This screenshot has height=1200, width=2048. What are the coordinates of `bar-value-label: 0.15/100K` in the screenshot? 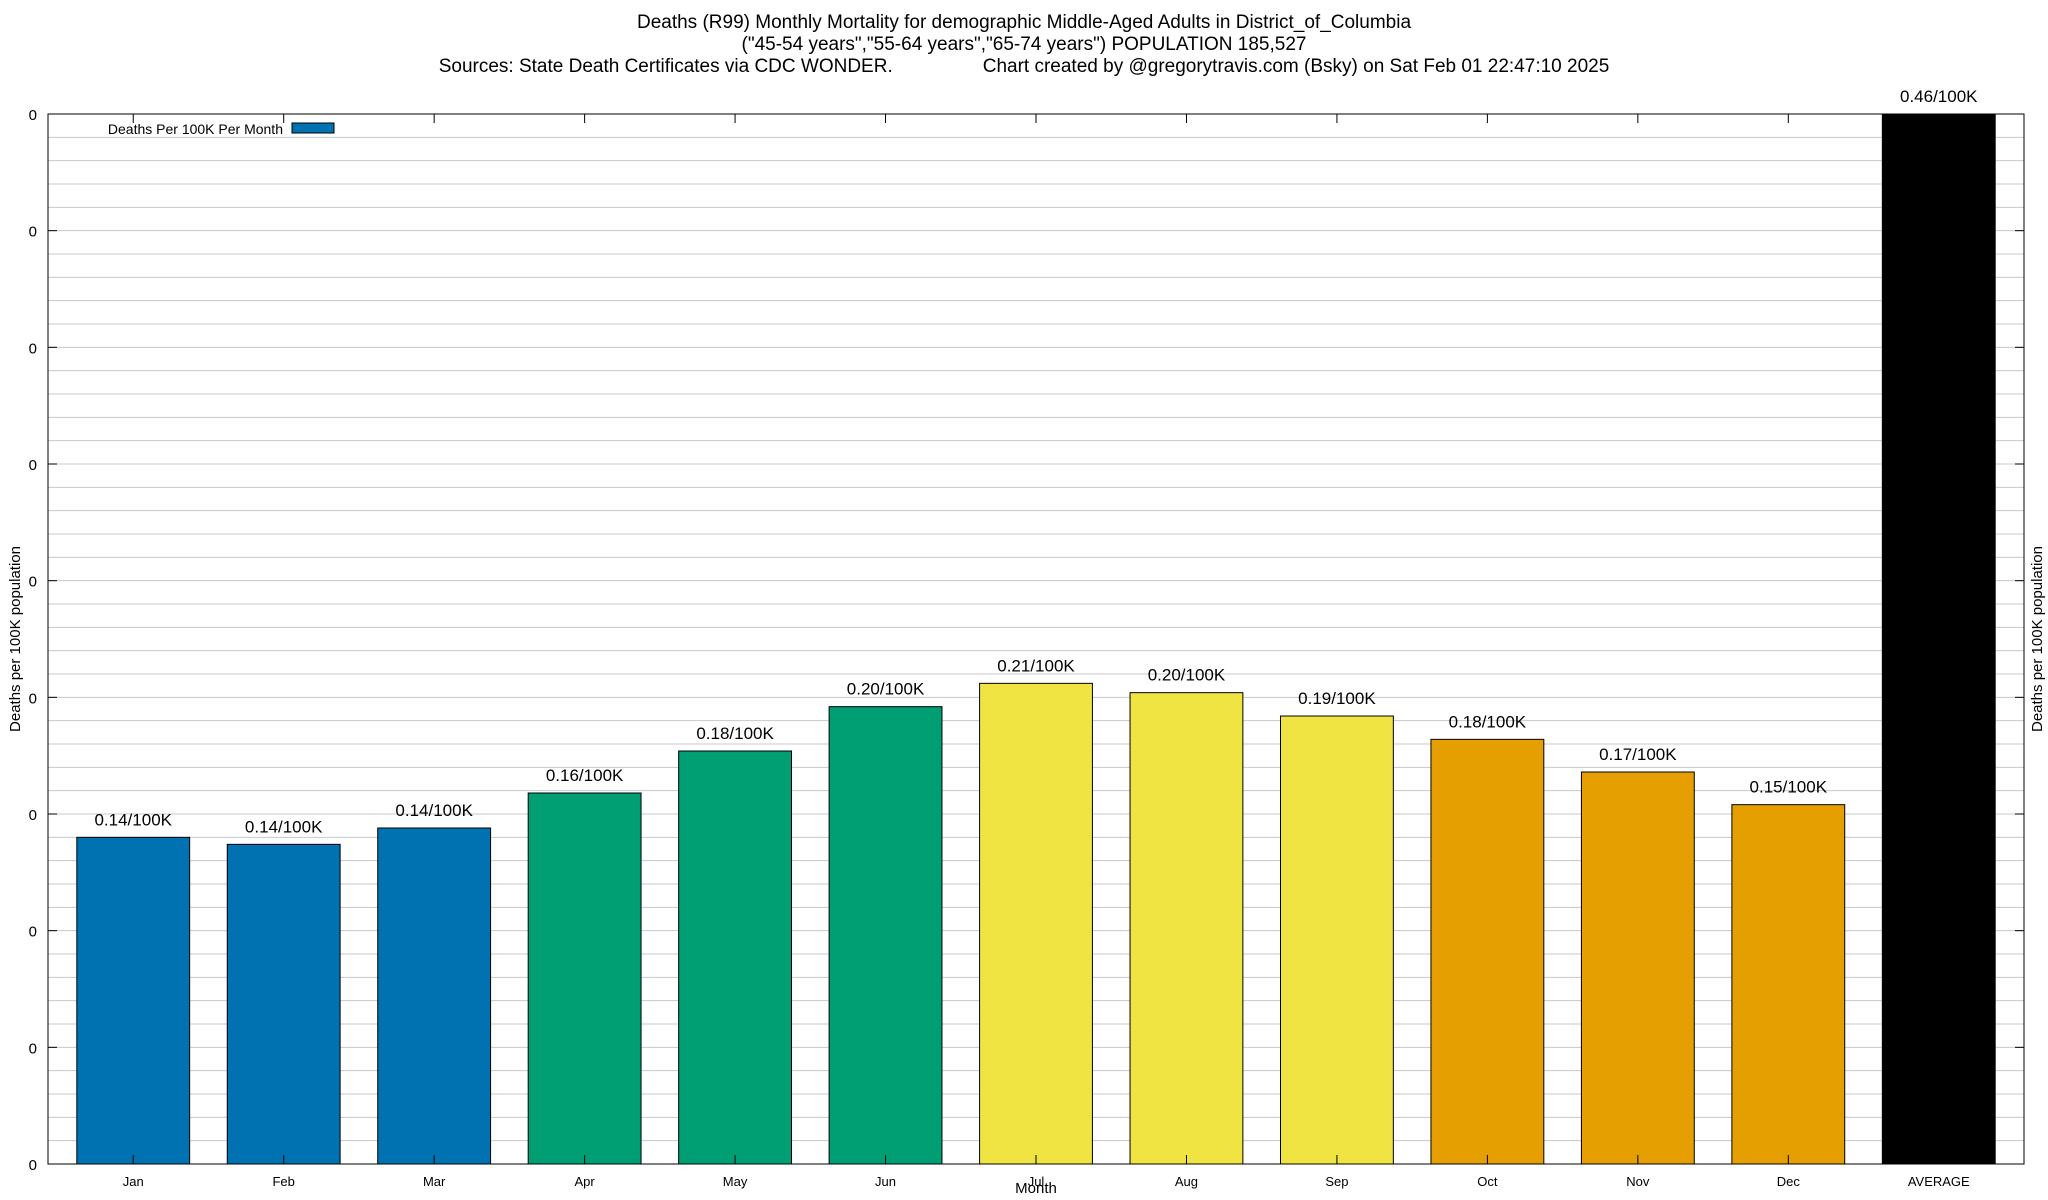 It's located at (1789, 787).